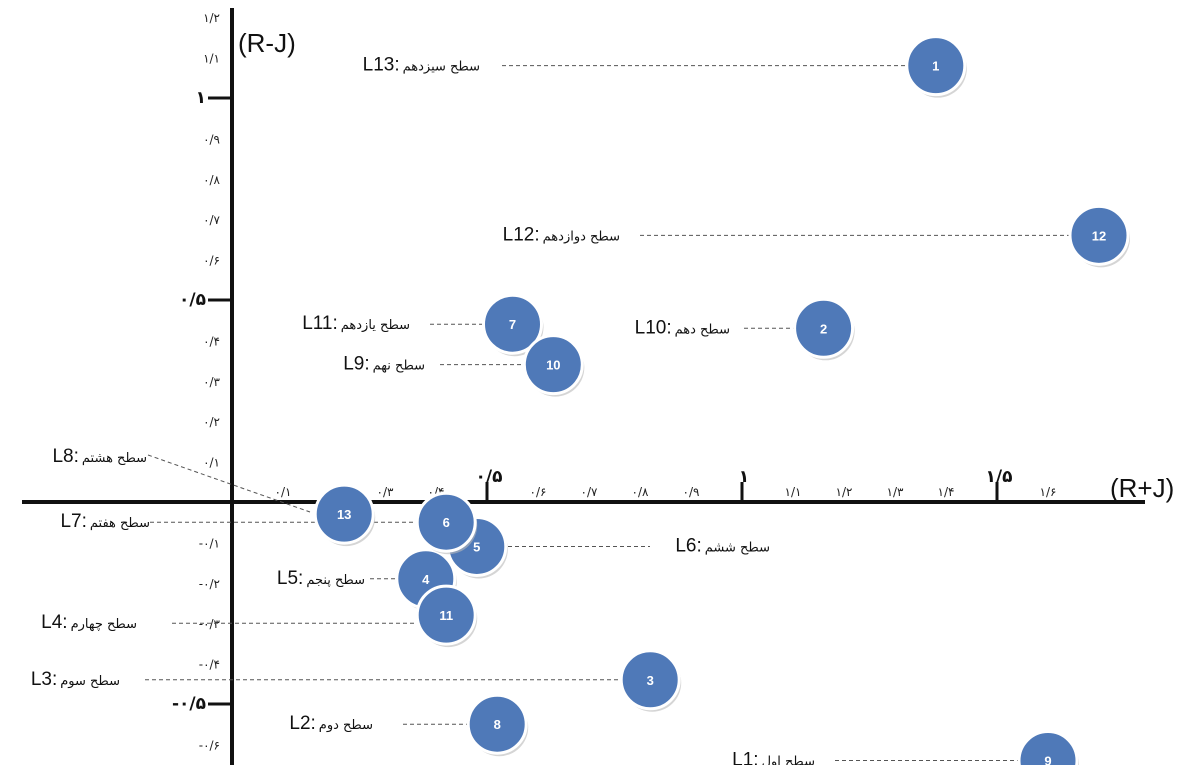  What do you see at coordinates (283, 492) in the screenshot?
I see `x-tick-label: ۰/۱` at bounding box center [283, 492].